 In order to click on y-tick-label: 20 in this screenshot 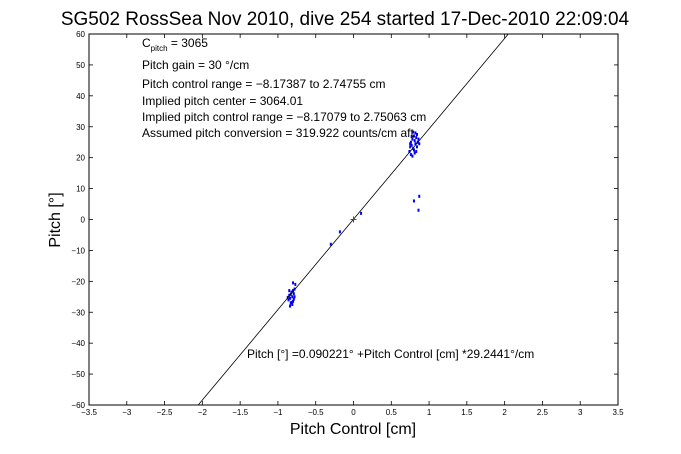, I will do `click(80, 158)`.